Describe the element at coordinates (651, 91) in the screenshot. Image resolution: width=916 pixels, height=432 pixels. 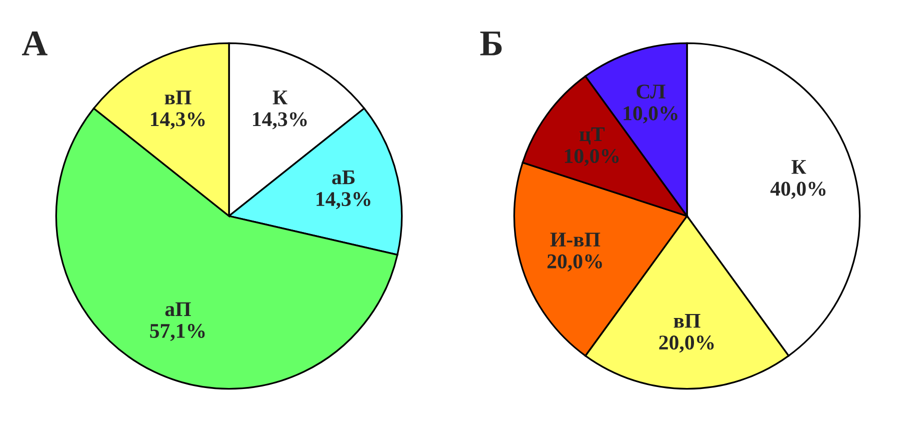
I see `slice-label: СЛ` at that location.